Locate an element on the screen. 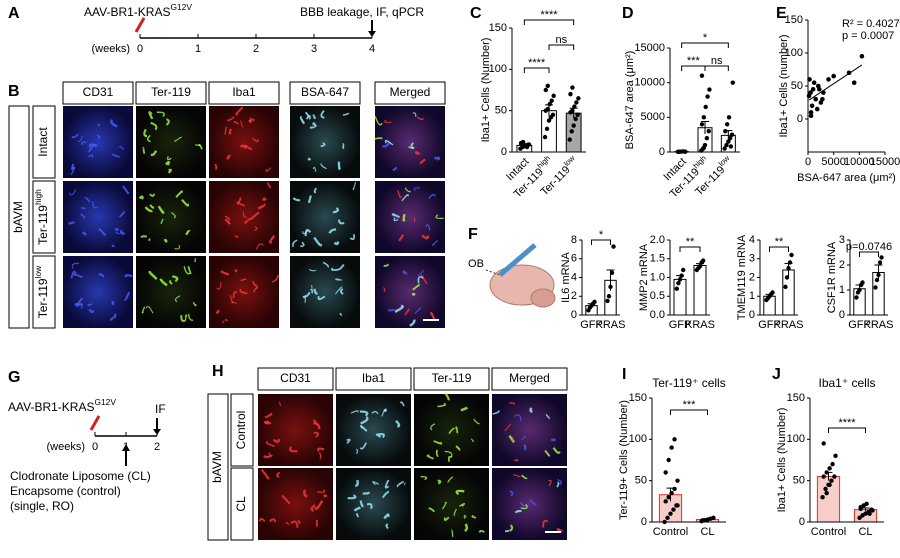 This screenshot has width=900, height=558. significance-label: *** is located at coordinates (694, 61).